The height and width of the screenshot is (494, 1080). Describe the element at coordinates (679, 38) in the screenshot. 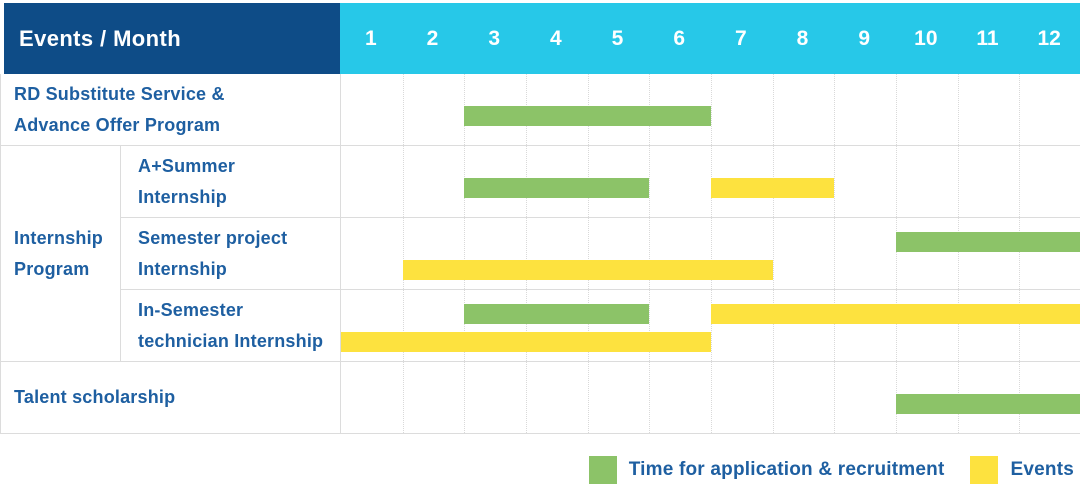

I see `month-header-cell: 6` at that location.